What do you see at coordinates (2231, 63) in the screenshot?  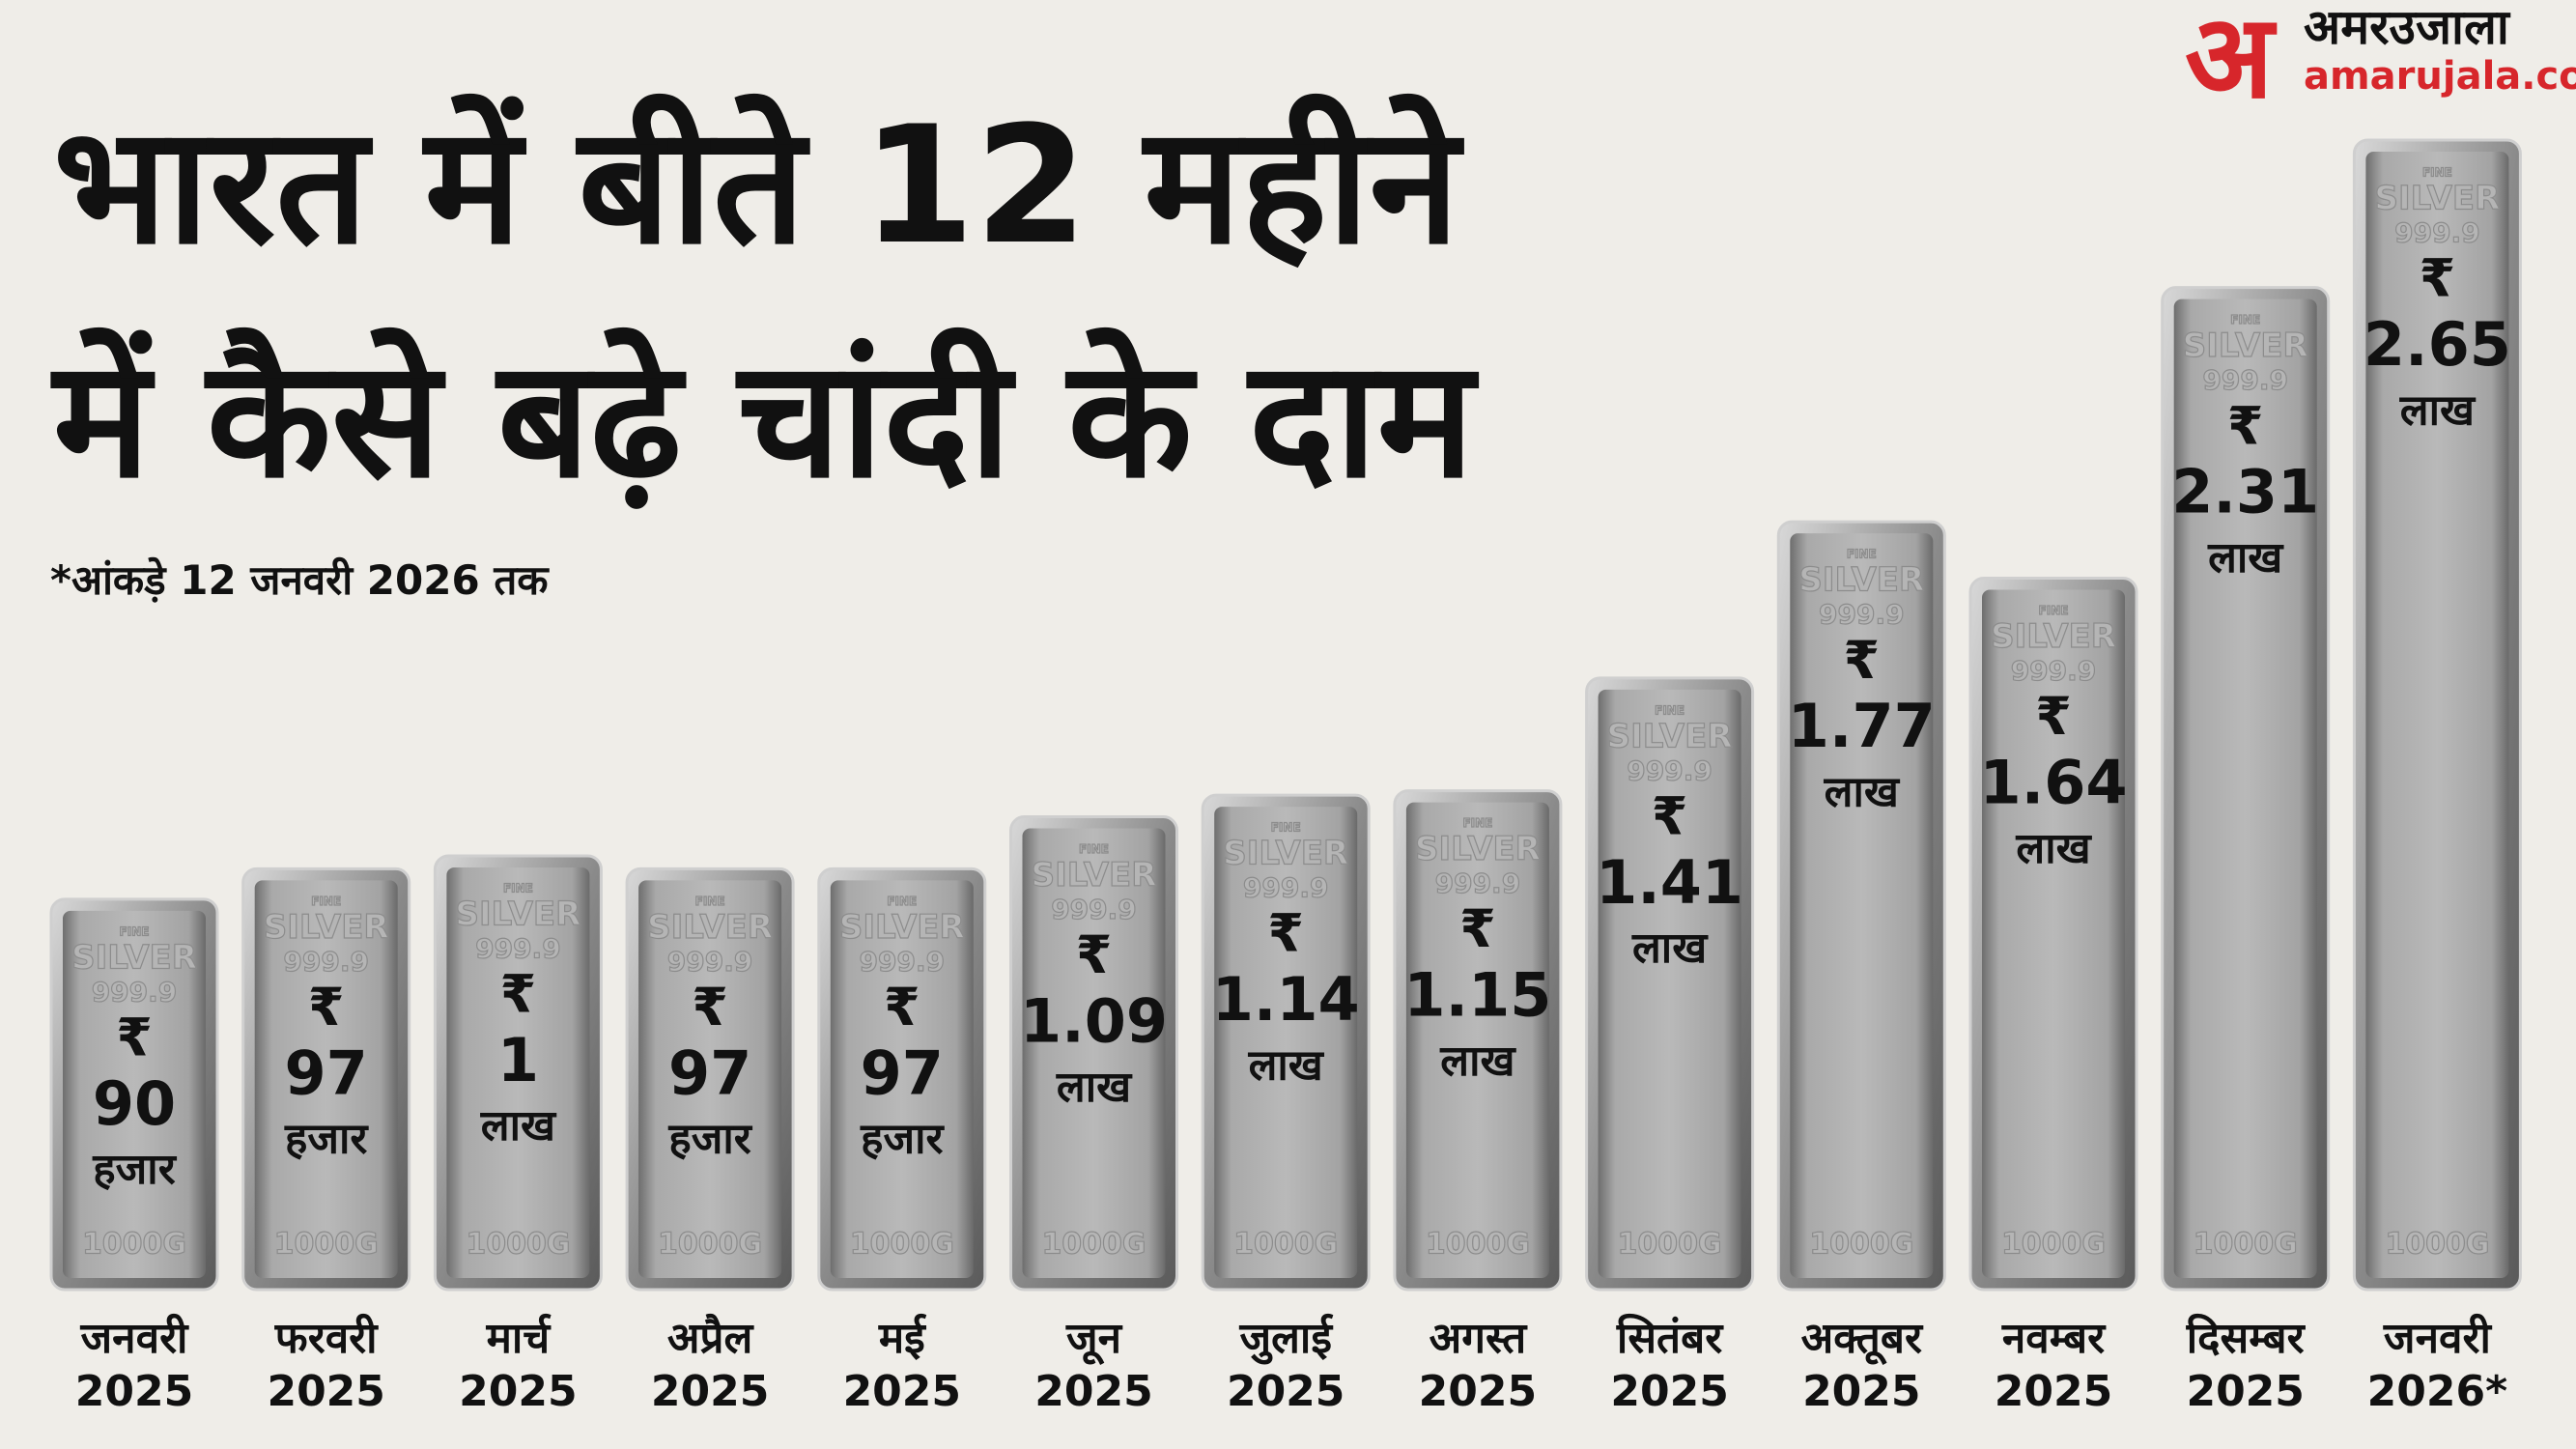 I see `logo-mark: अ` at bounding box center [2231, 63].